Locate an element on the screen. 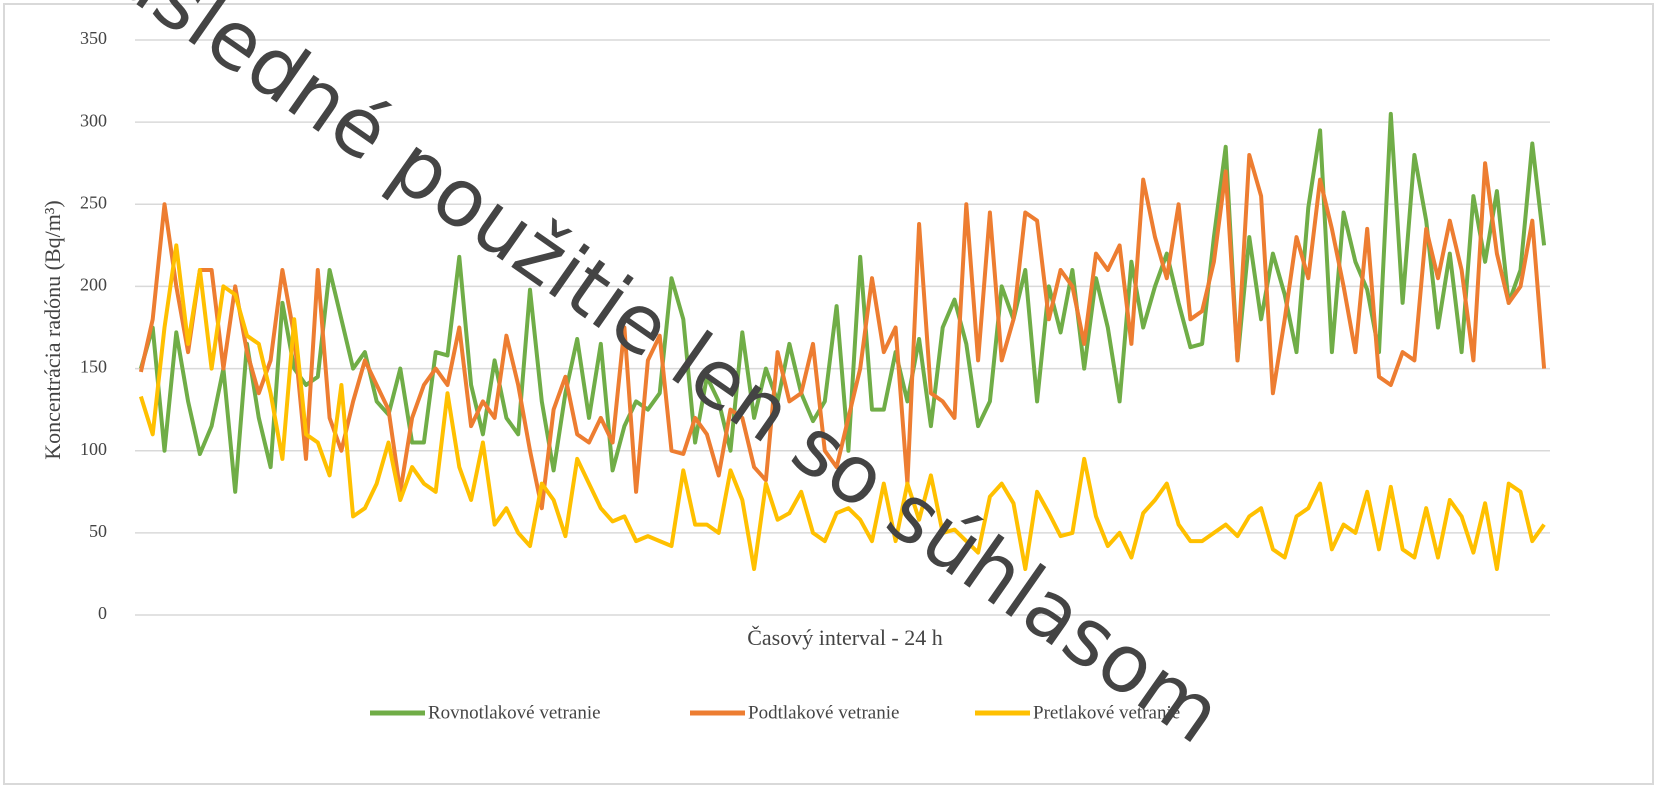  y-tick-label: 350 is located at coordinates (93, 38).